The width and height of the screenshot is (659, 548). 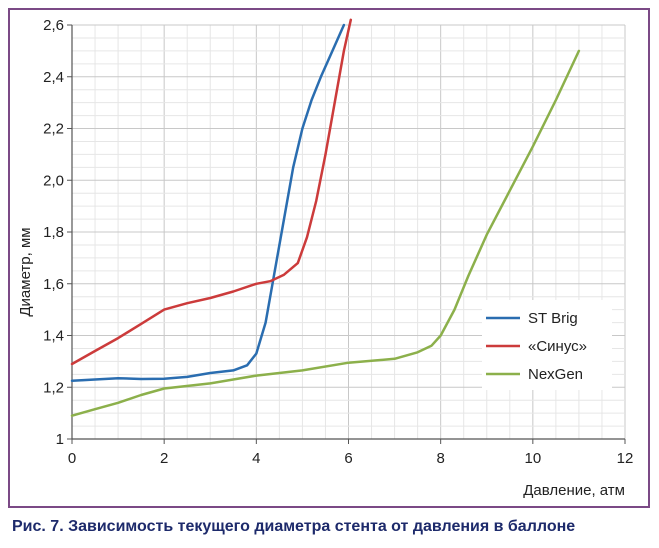 I want to click on y-tick-label: 2,0, so click(x=53, y=180).